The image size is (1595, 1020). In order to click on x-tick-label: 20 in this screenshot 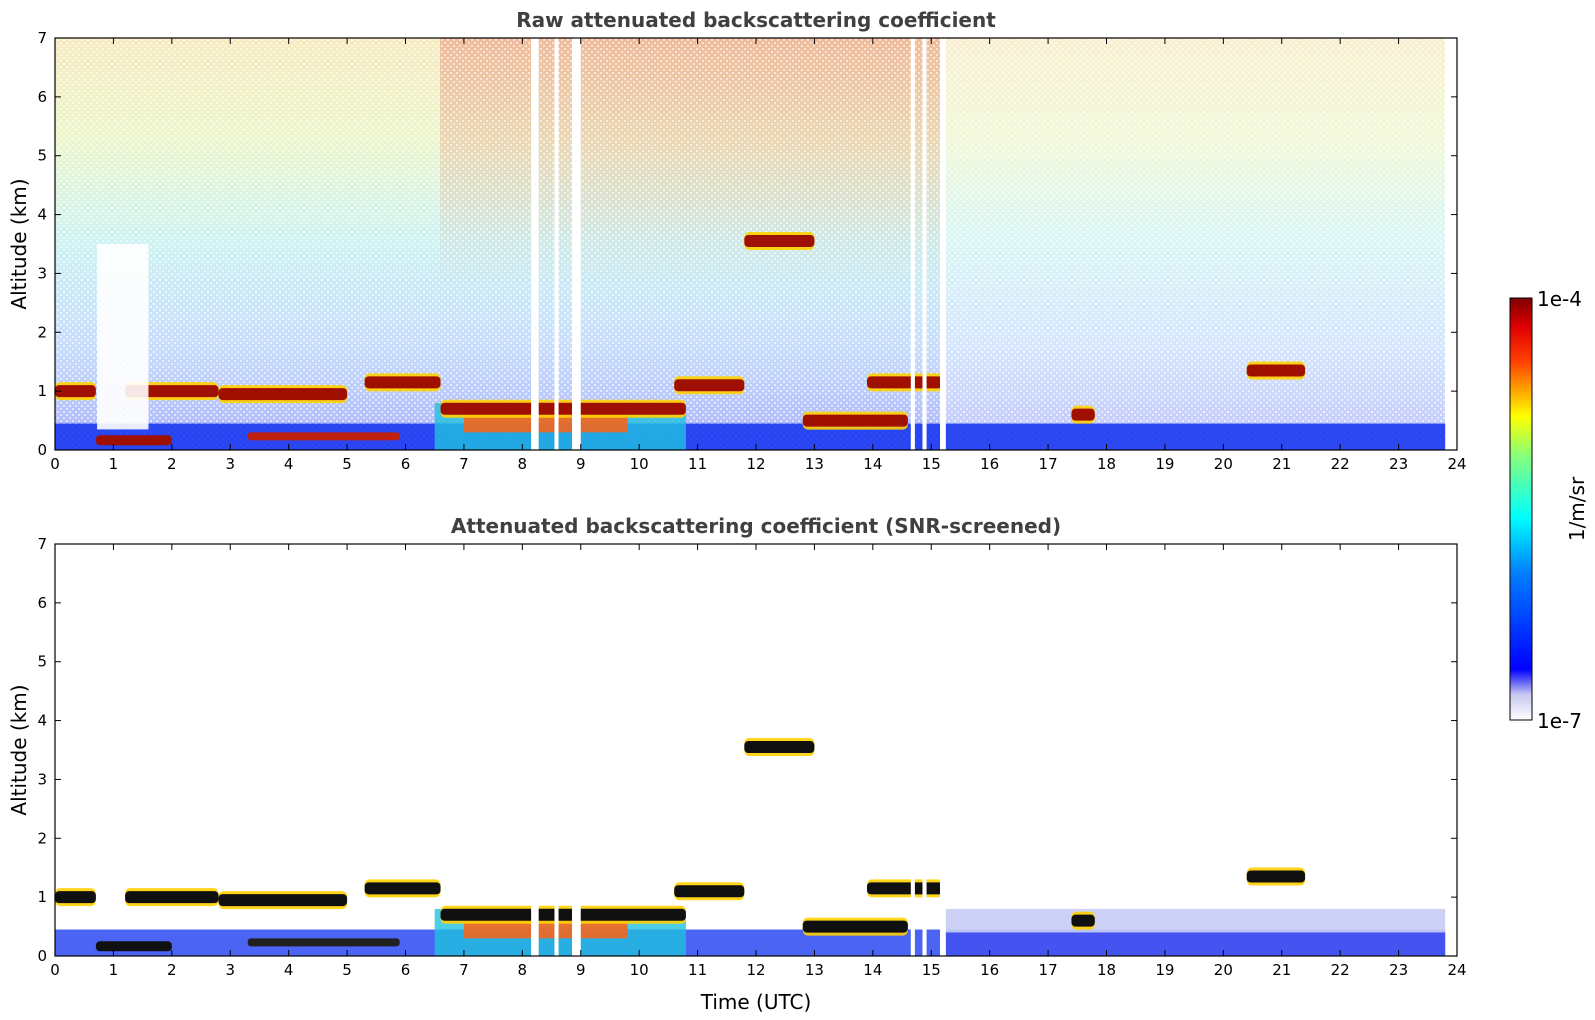, I will do `click(1223, 464)`.